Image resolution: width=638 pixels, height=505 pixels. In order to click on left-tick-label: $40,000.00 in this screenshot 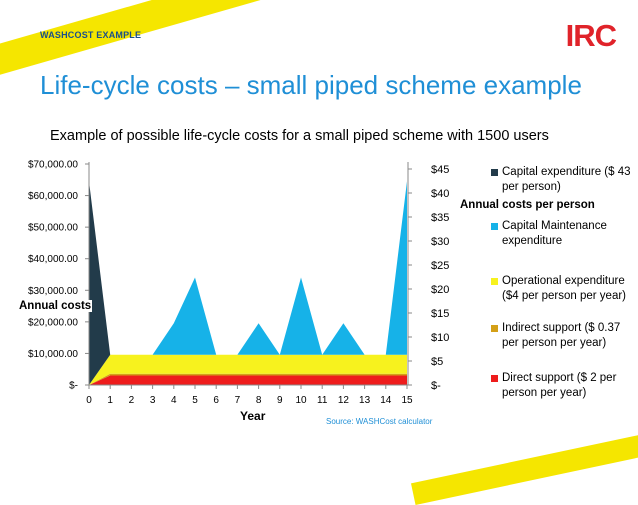, I will do `click(53, 259)`.